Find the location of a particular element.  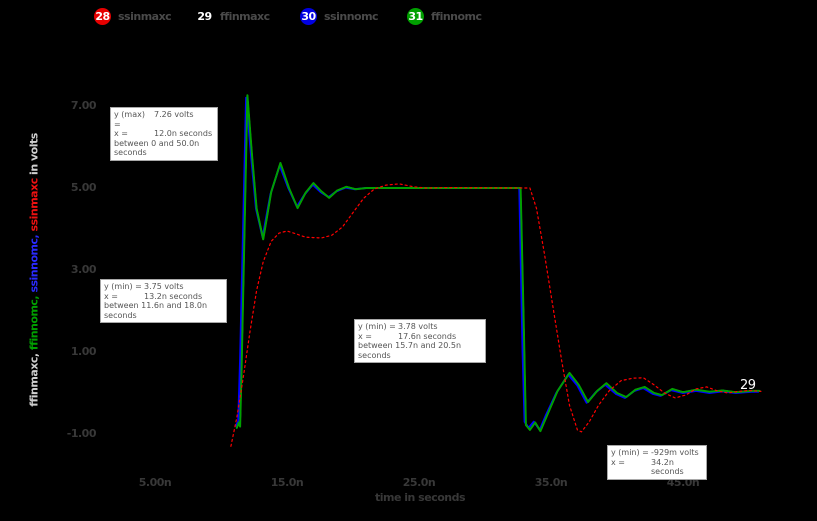

measure-value: 13.2n seconds is located at coordinates (173, 296).